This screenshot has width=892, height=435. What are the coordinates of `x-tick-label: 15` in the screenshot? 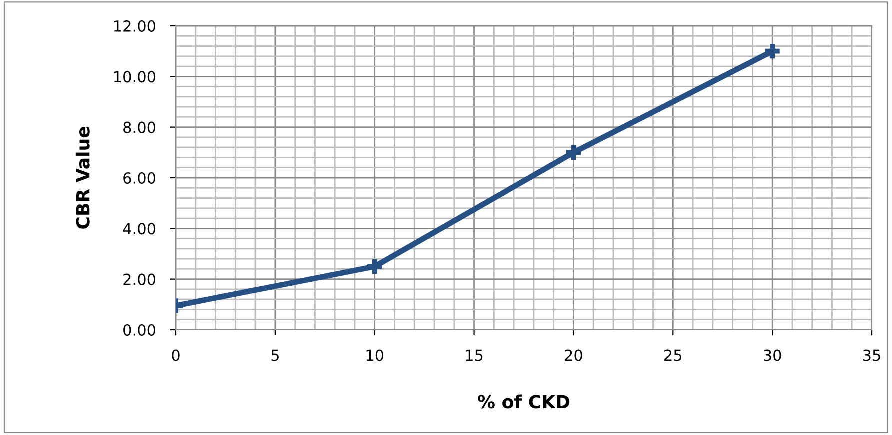 It's located at (474, 356).